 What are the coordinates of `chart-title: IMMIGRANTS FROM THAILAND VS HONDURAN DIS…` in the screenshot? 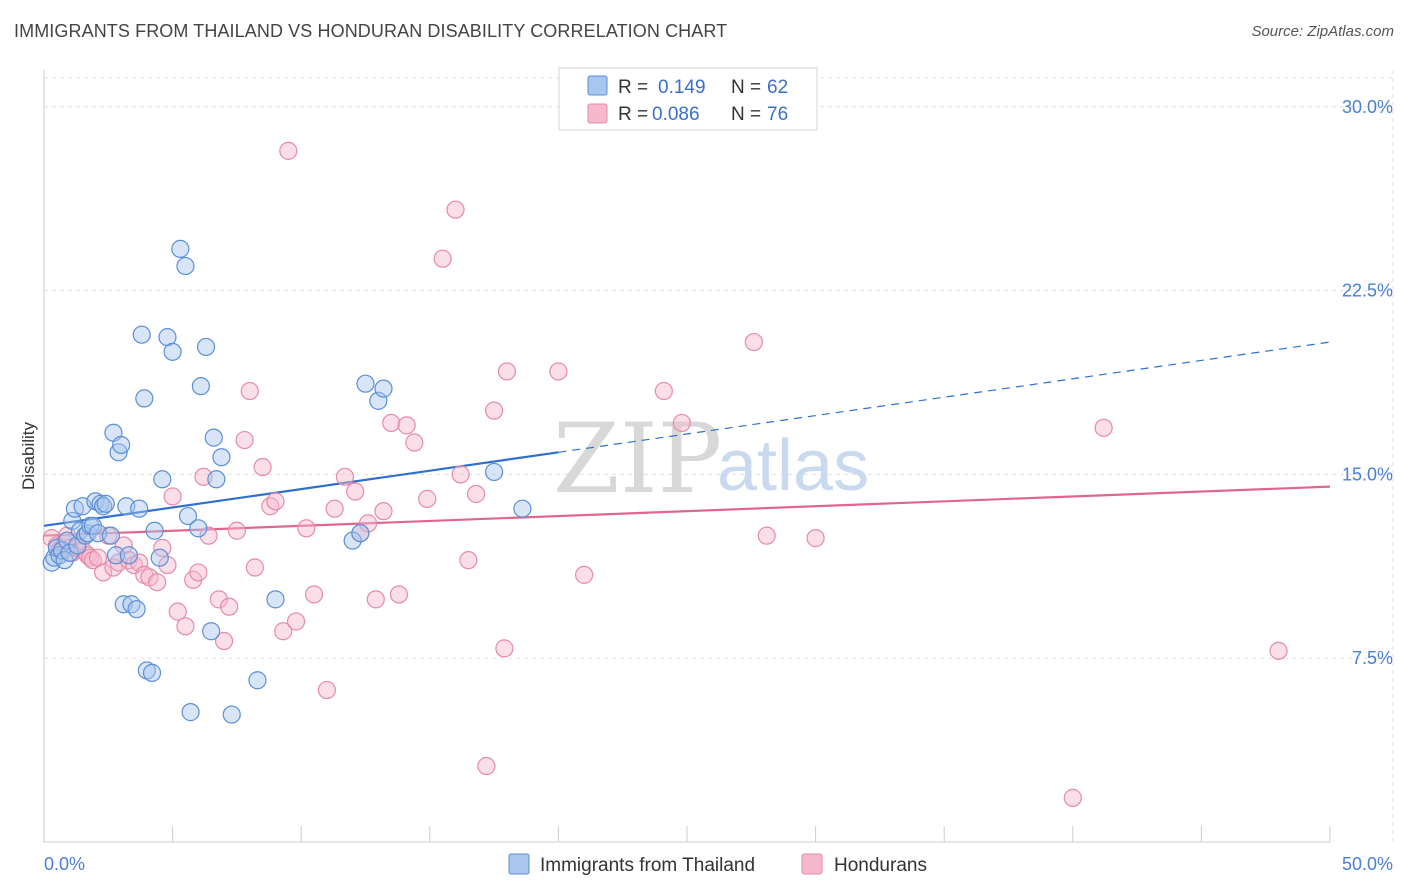 It's located at (371, 31).